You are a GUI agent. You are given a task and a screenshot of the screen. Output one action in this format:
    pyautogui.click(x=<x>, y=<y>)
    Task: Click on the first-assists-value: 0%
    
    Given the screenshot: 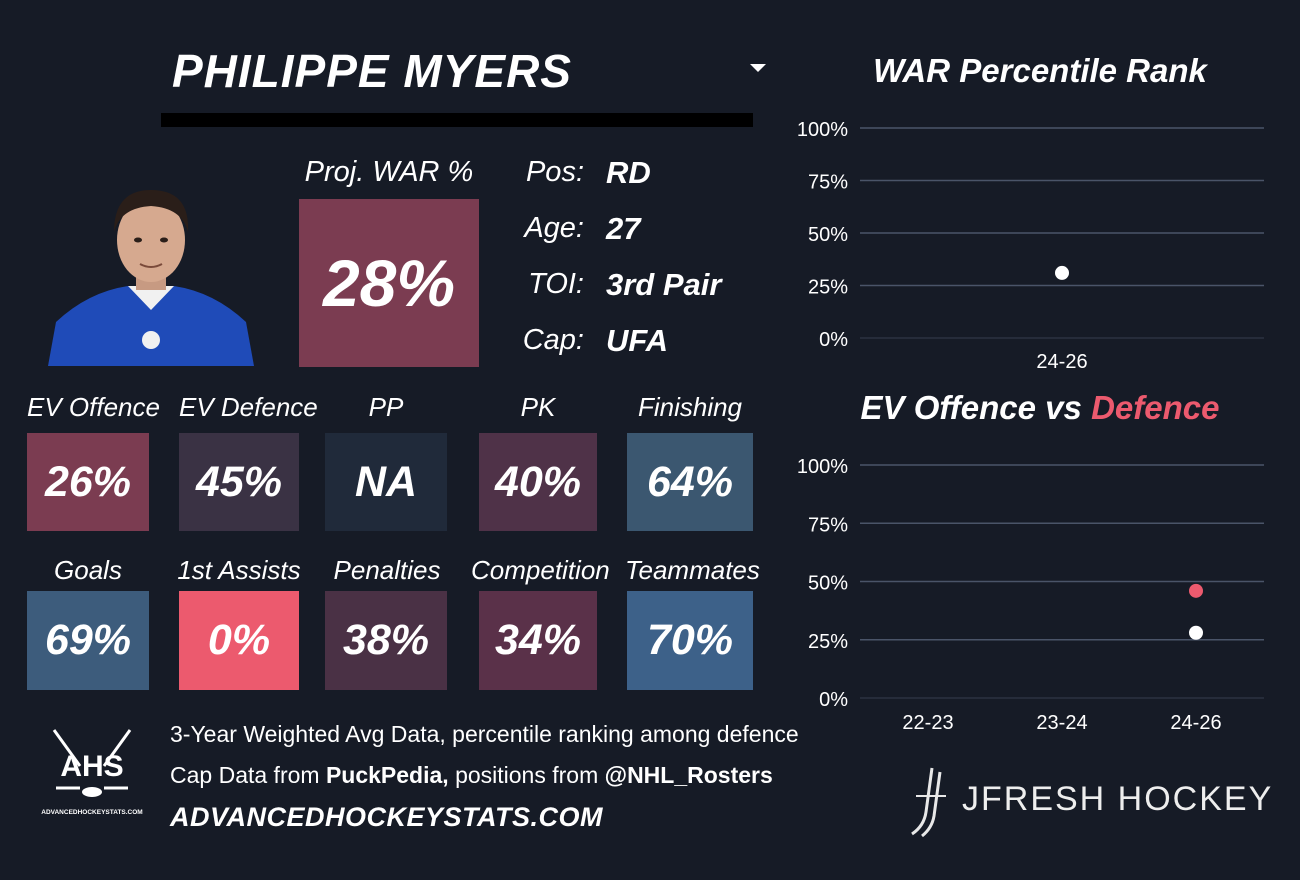 What is the action you would take?
    pyautogui.click(x=239, y=640)
    